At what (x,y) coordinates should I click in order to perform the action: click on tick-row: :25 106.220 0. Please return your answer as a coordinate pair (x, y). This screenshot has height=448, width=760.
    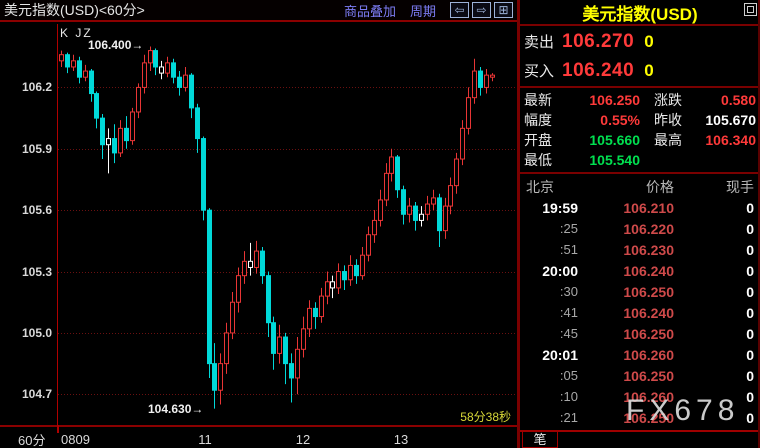
    Looking at the image, I should click on (639, 228).